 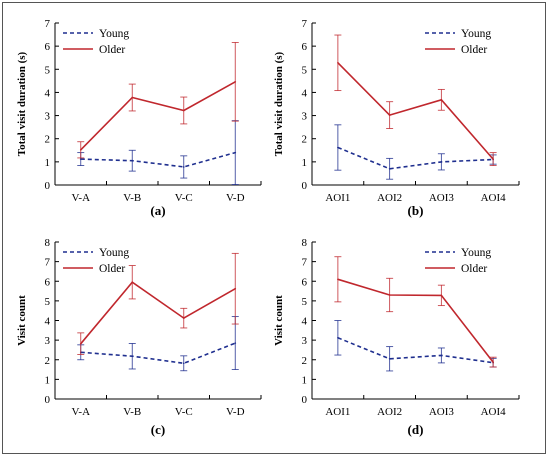 What do you see at coordinates (416, 210) in the screenshot?
I see `panel-label: (b)` at bounding box center [416, 210].